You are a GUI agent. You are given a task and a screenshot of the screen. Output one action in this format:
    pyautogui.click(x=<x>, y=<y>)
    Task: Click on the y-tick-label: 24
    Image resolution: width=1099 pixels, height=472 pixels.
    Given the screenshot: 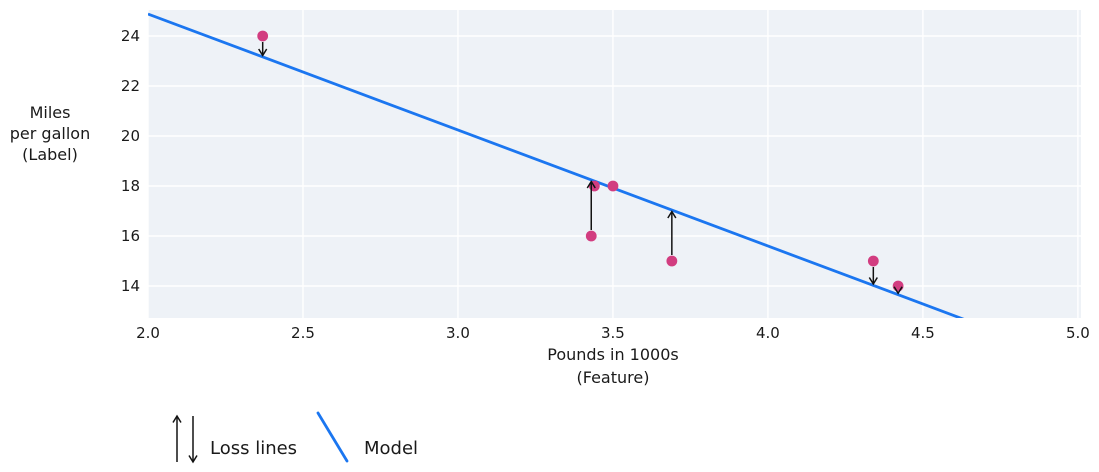 What is the action you would take?
    pyautogui.click(x=130, y=36)
    